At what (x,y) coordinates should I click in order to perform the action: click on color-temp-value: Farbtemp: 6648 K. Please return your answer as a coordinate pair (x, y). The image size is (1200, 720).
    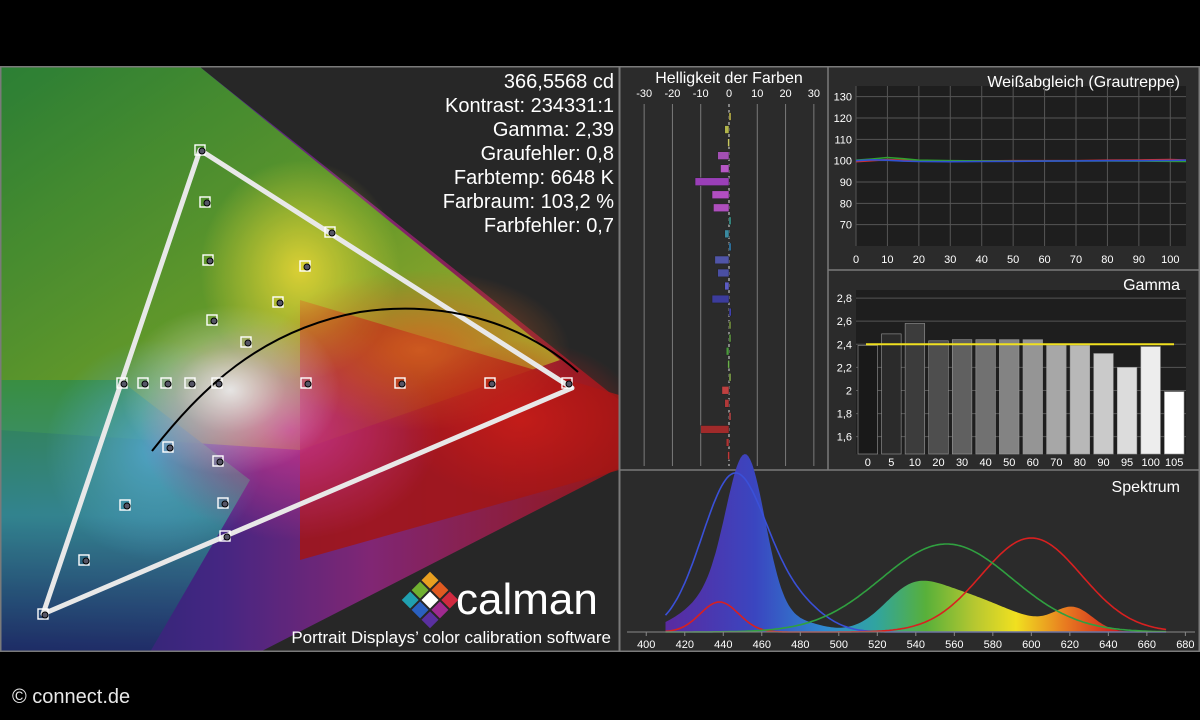
    Looking at the image, I should click on (534, 178).